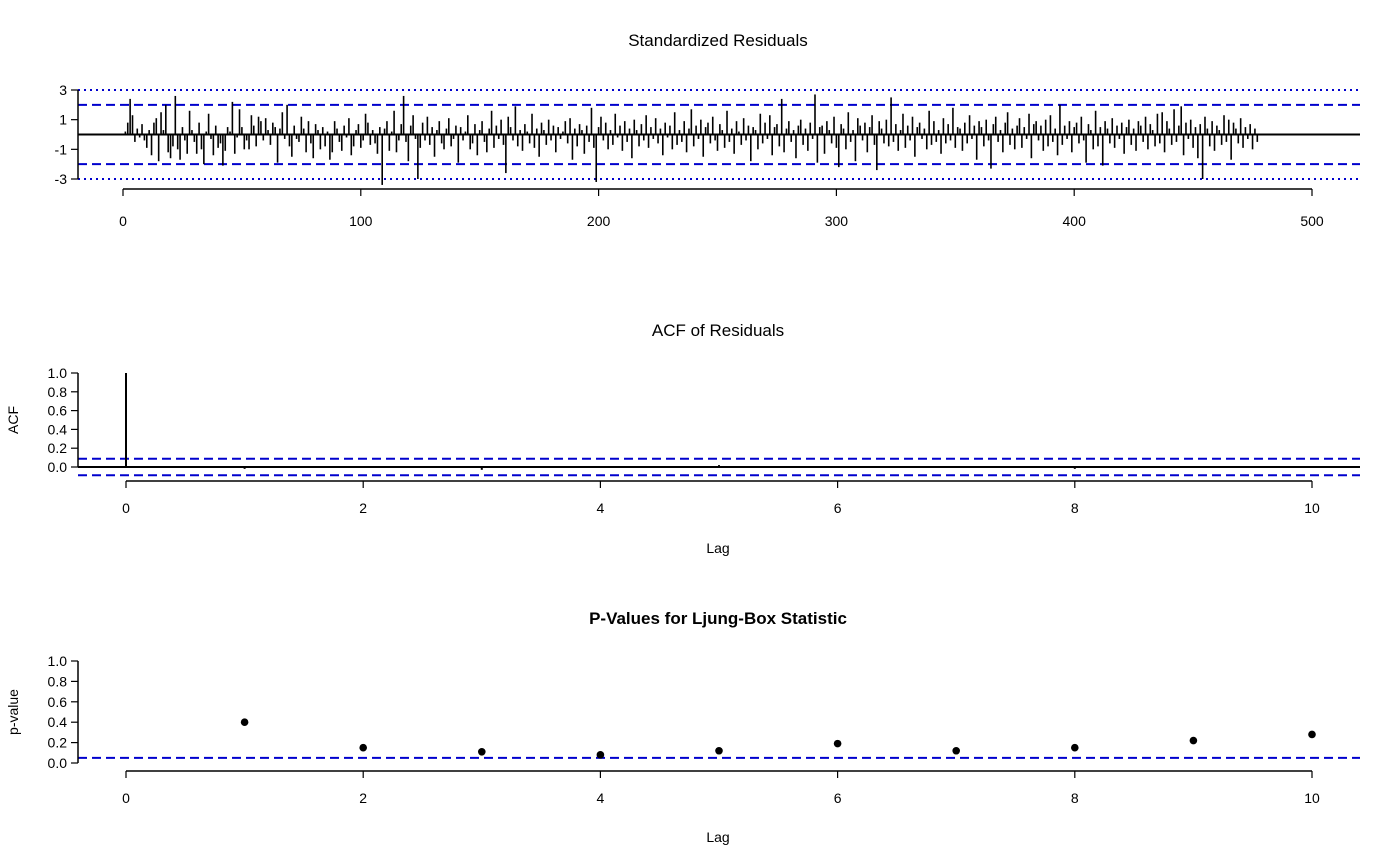 This screenshot has width=1400, height=866. What do you see at coordinates (601, 798) in the screenshot?
I see `pvalue-x-tick-label: 4` at bounding box center [601, 798].